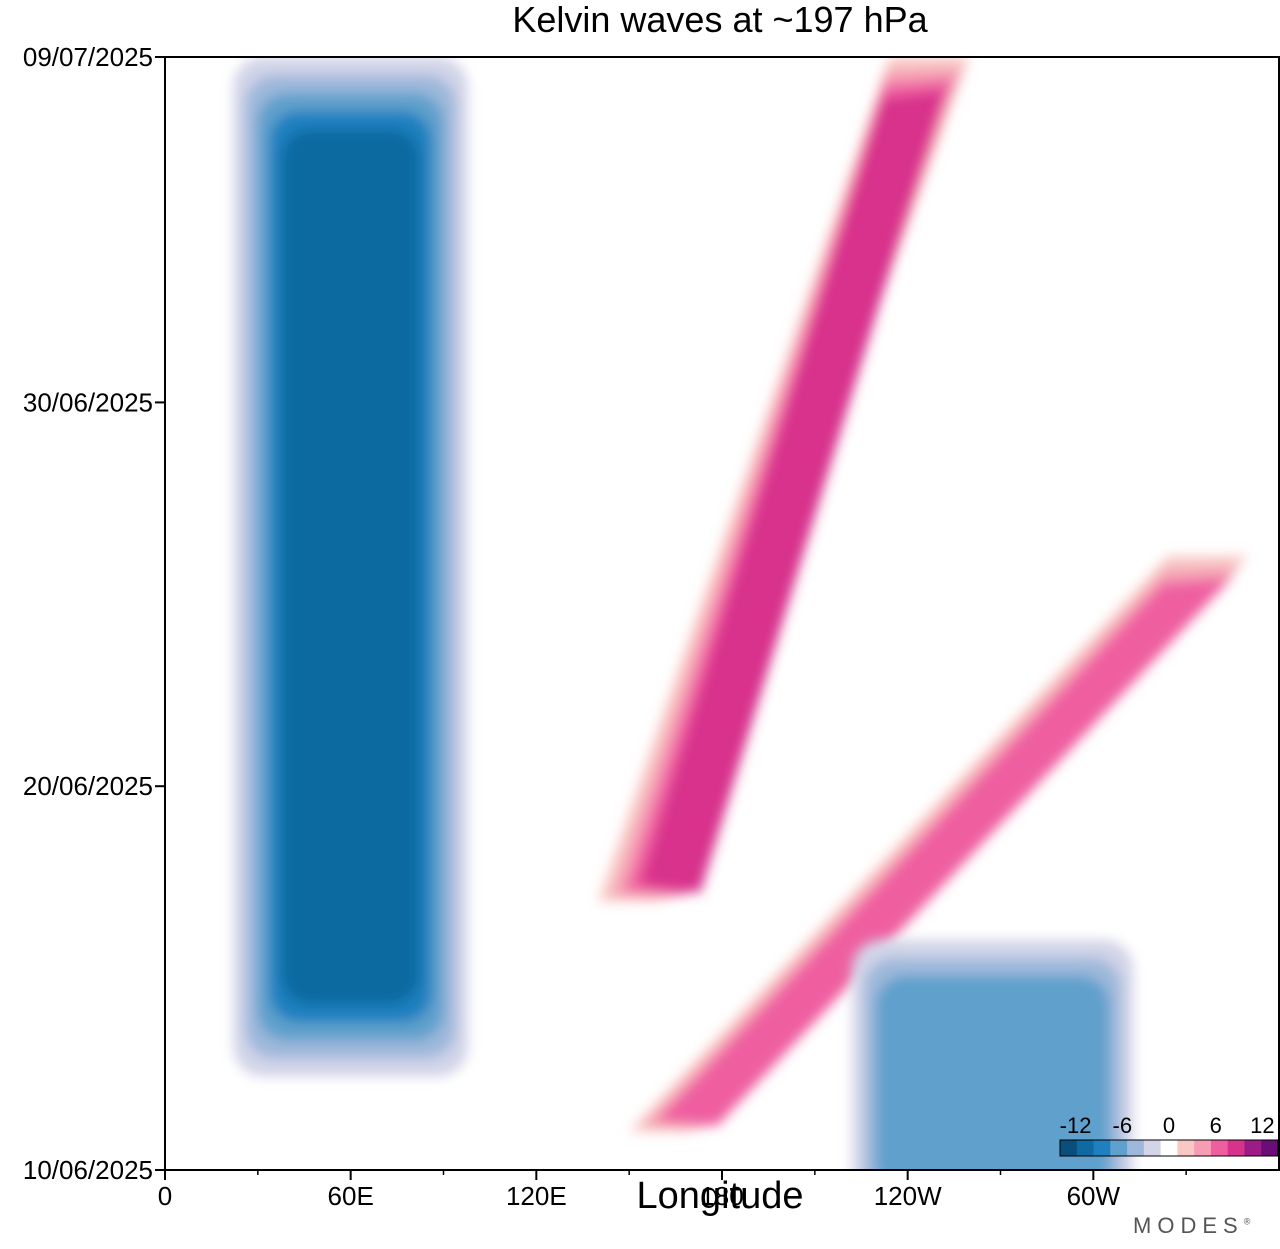 The height and width of the screenshot is (1249, 1280). I want to click on y-axis: 09/07/2025 30/06/2025 20/06/2025 10/06/2025, so click(94, 613).